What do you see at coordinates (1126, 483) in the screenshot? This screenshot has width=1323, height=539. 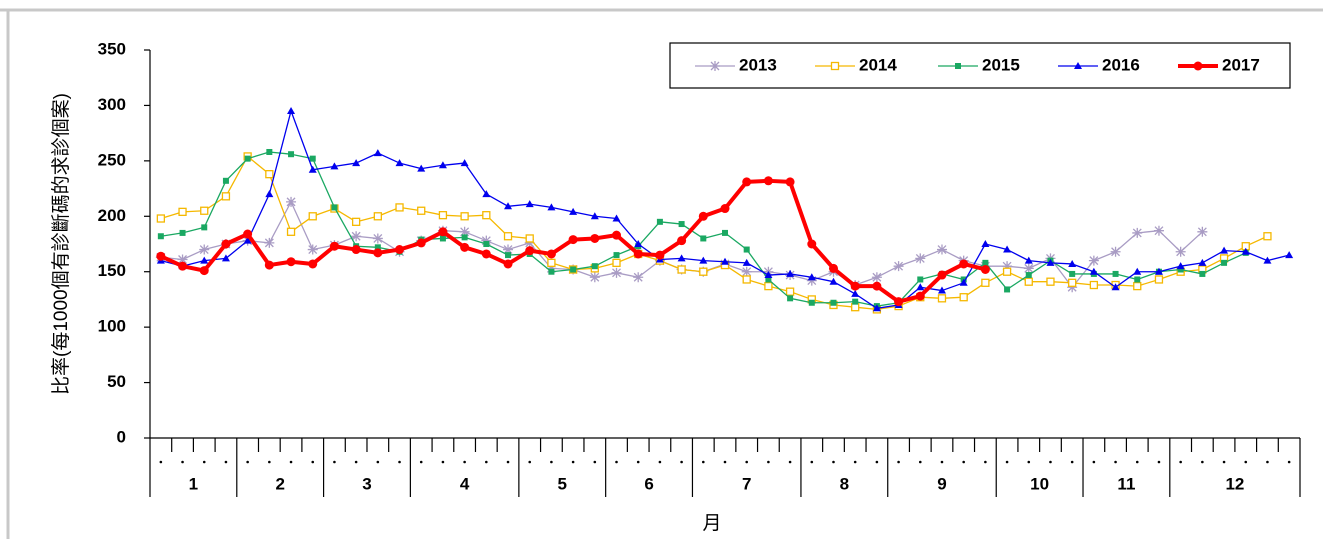 I see `x-tick-label: 11` at bounding box center [1126, 483].